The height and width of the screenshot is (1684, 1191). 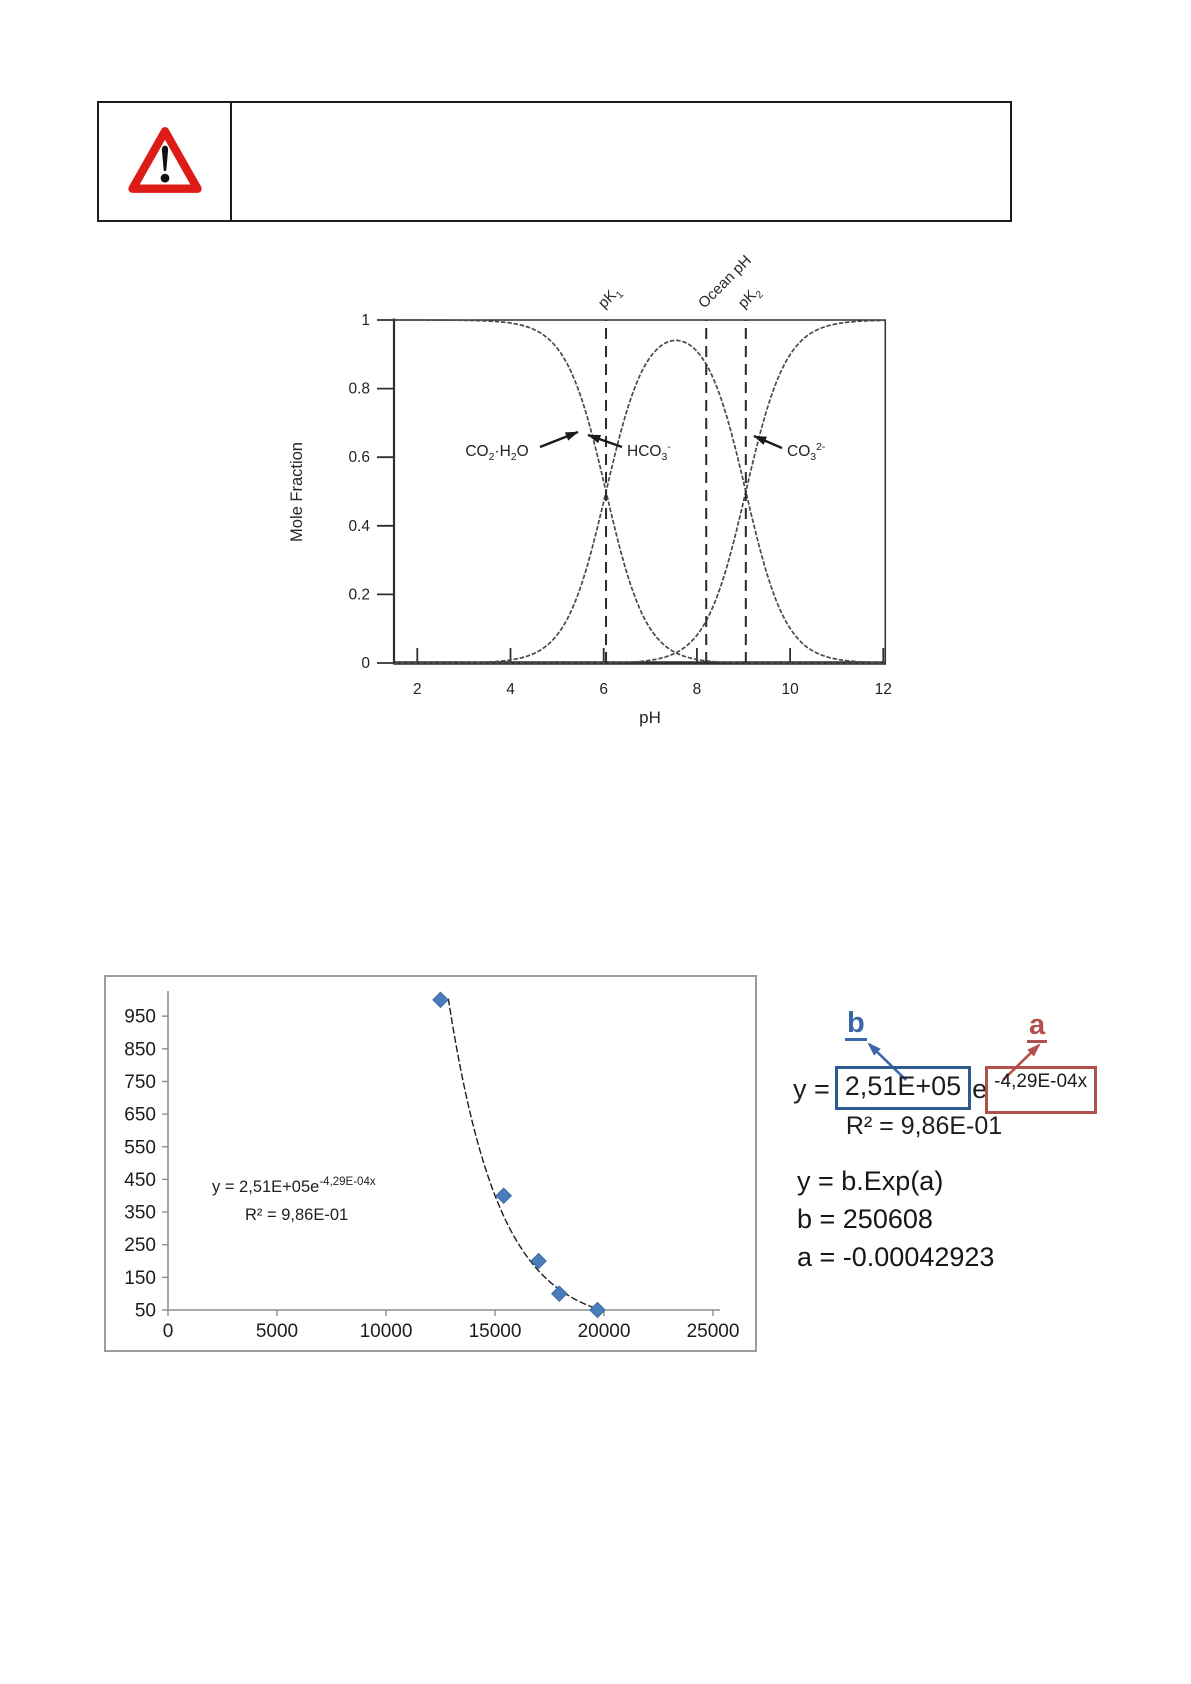 I want to click on y-tick-label: 0.8, so click(x=359, y=389).